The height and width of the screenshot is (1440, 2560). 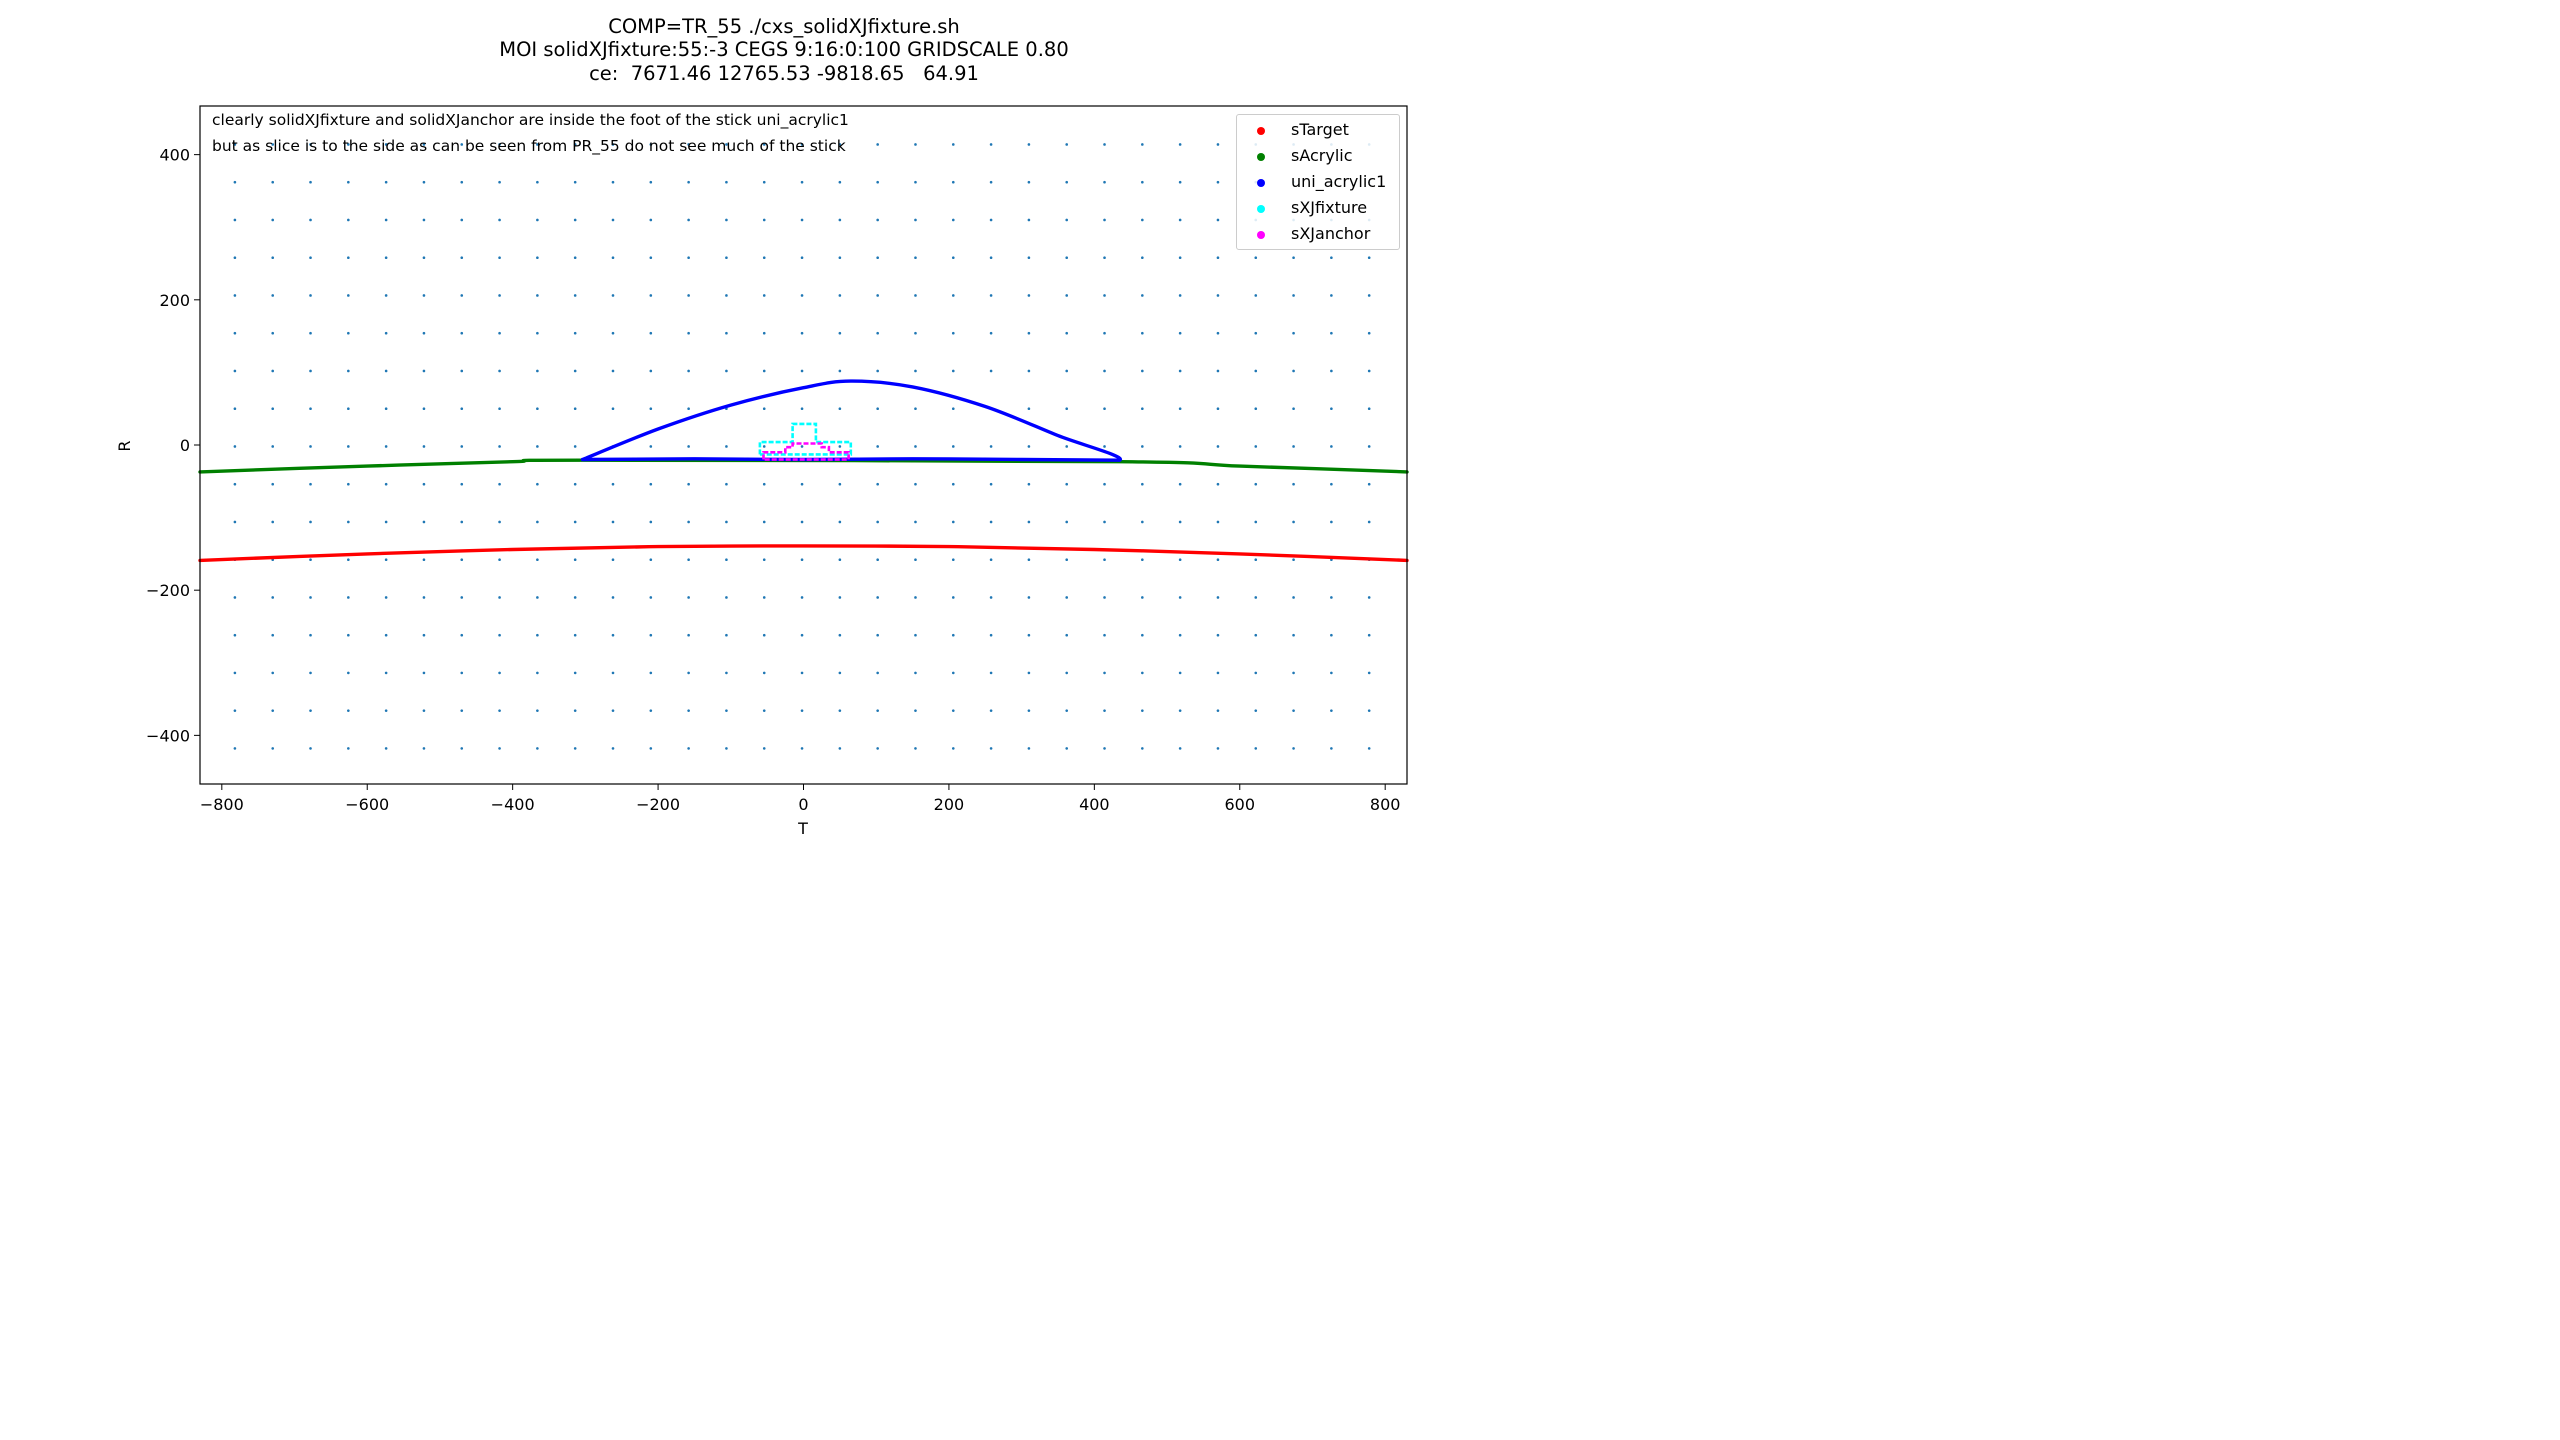 What do you see at coordinates (1094, 804) in the screenshot?
I see `x-tick-label: 400` at bounding box center [1094, 804].